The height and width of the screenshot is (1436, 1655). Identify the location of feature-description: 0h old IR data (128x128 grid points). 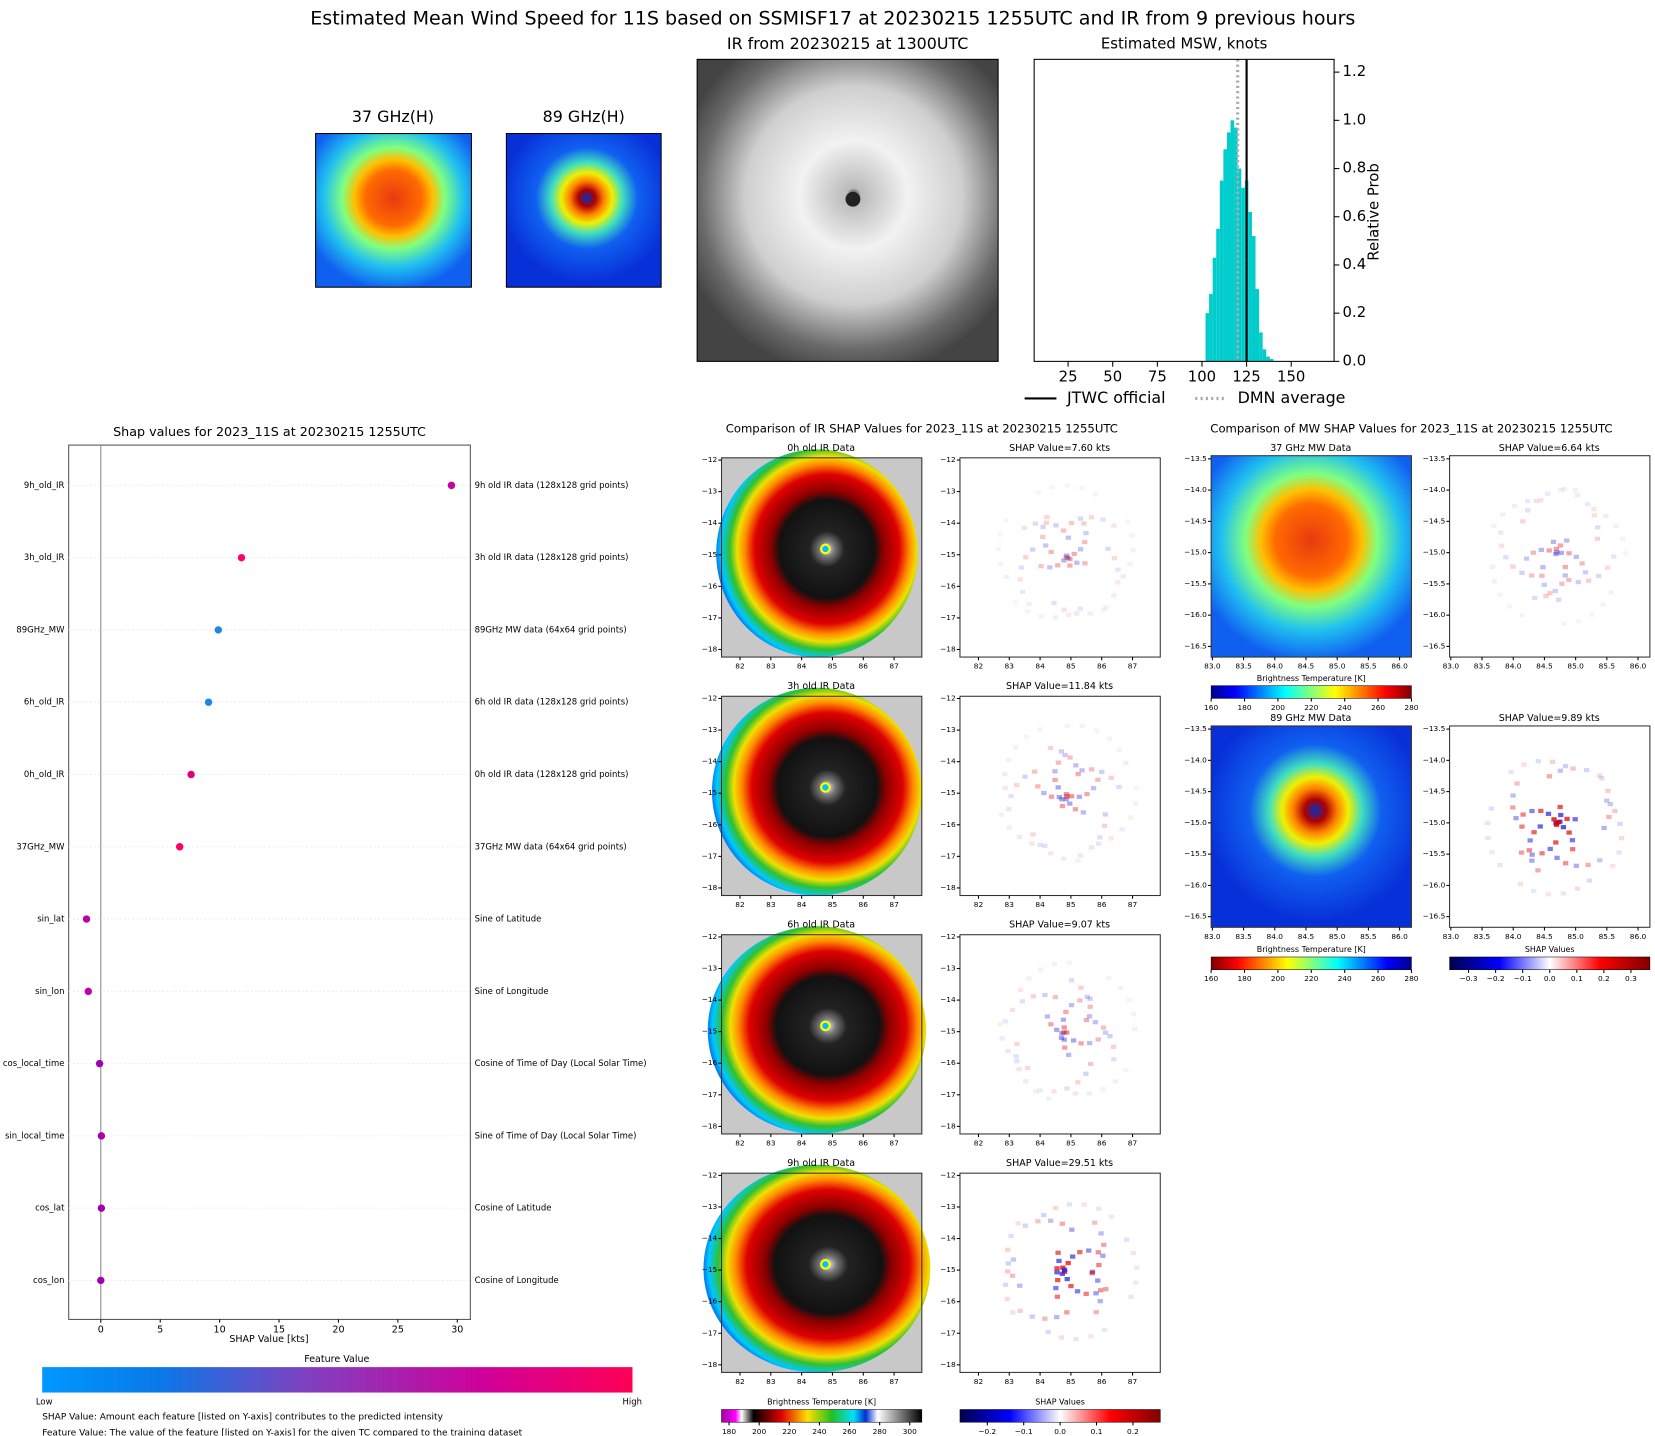
(552, 774).